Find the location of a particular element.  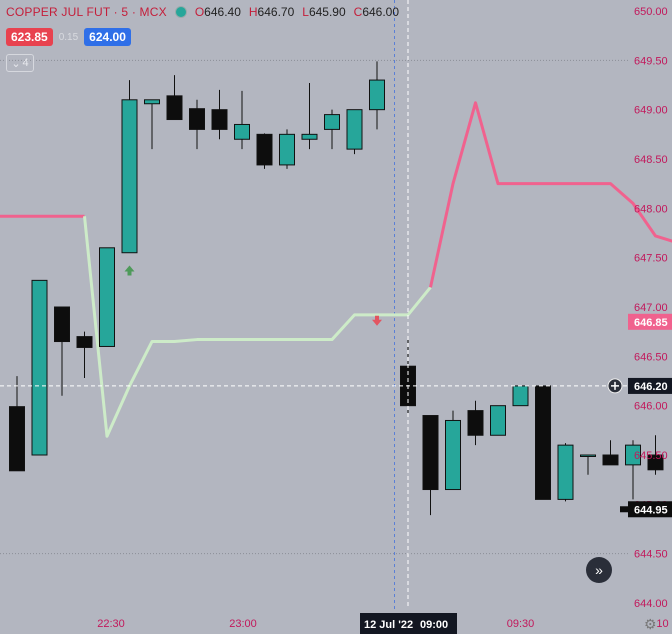

gear-icon: ⚙ is located at coordinates (650, 624).